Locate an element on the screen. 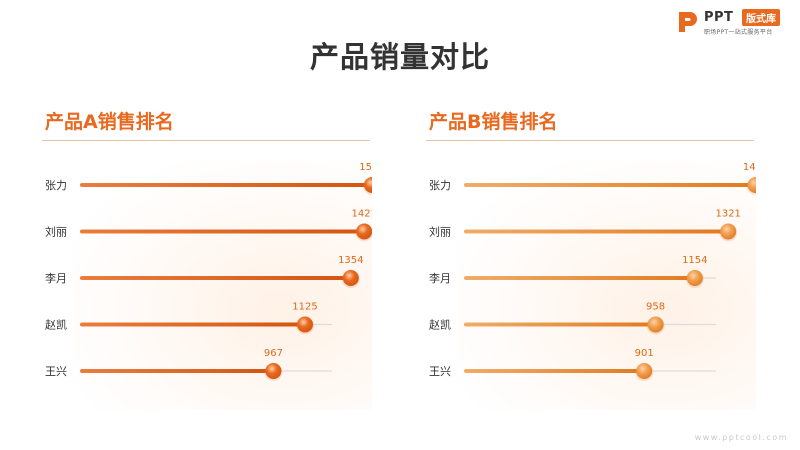 This screenshot has height=450, width=800. value-label: 1125 is located at coordinates (304, 307).